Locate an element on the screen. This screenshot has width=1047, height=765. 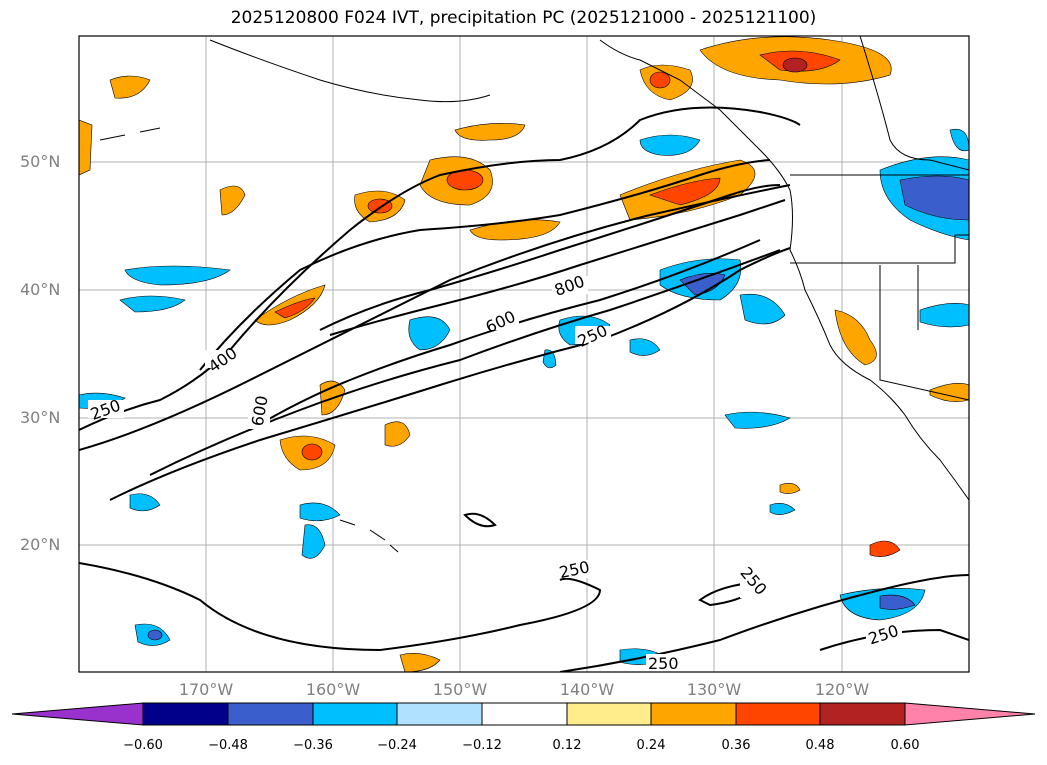
contour-250-se is located at coordinates (340, 607).